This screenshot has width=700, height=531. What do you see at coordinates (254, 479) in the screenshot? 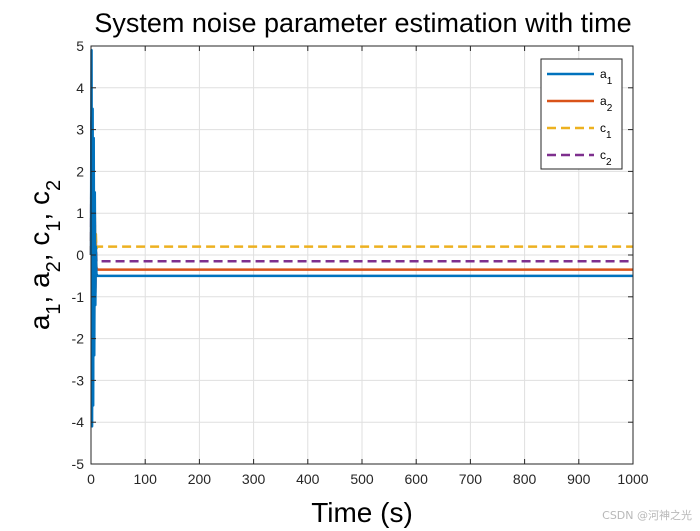
I see `x-tick-label: 300` at bounding box center [254, 479].